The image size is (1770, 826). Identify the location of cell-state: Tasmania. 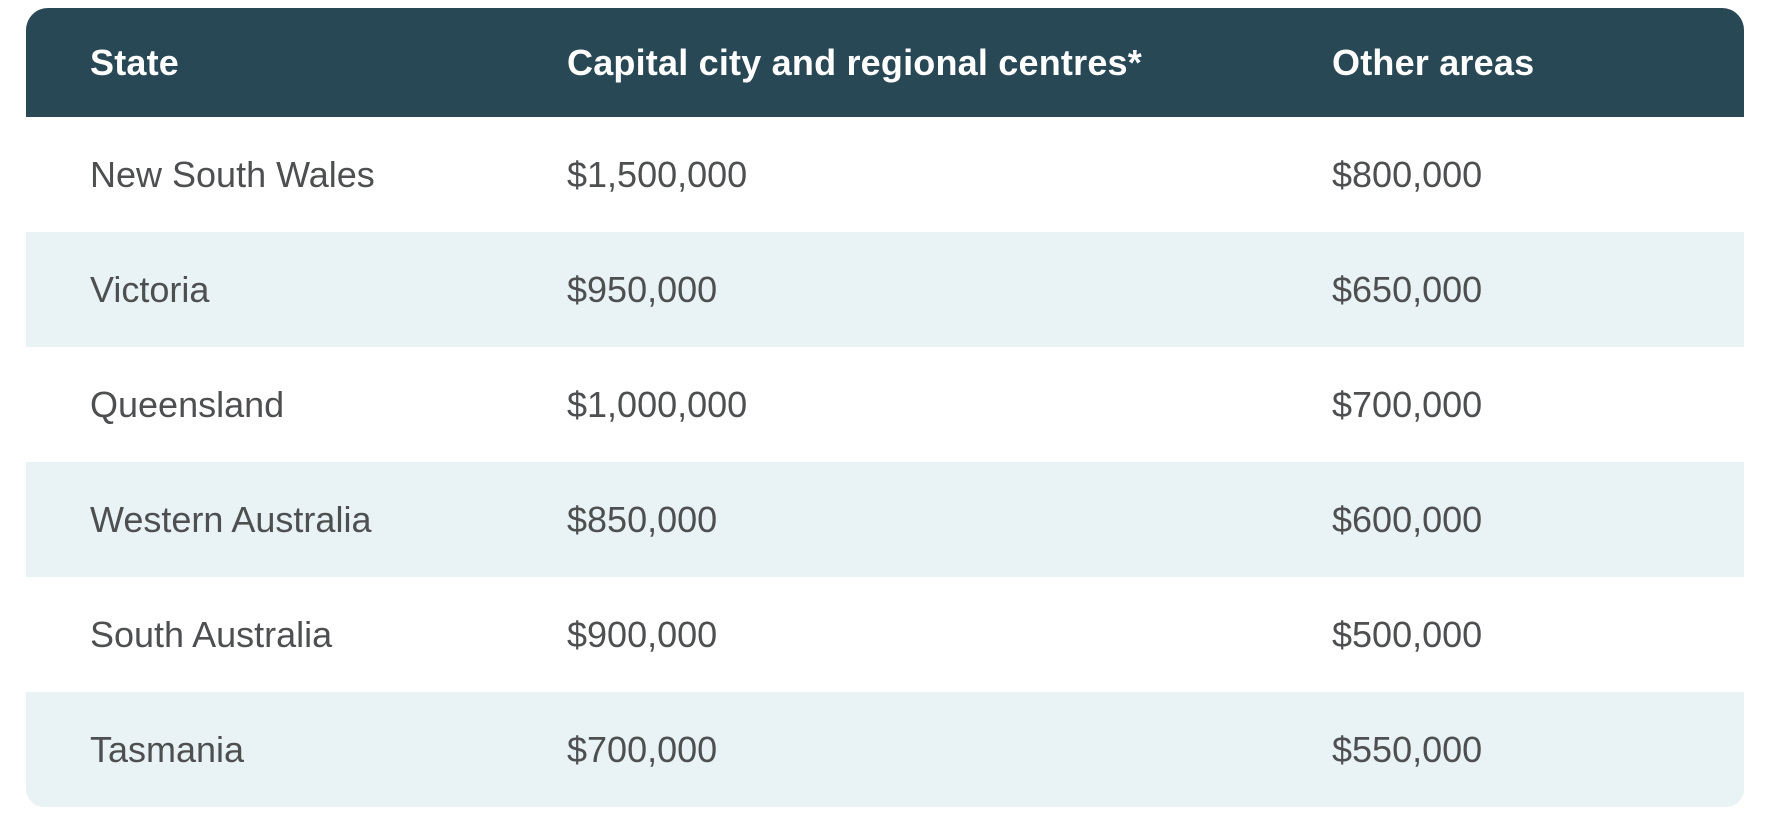
(167, 749).